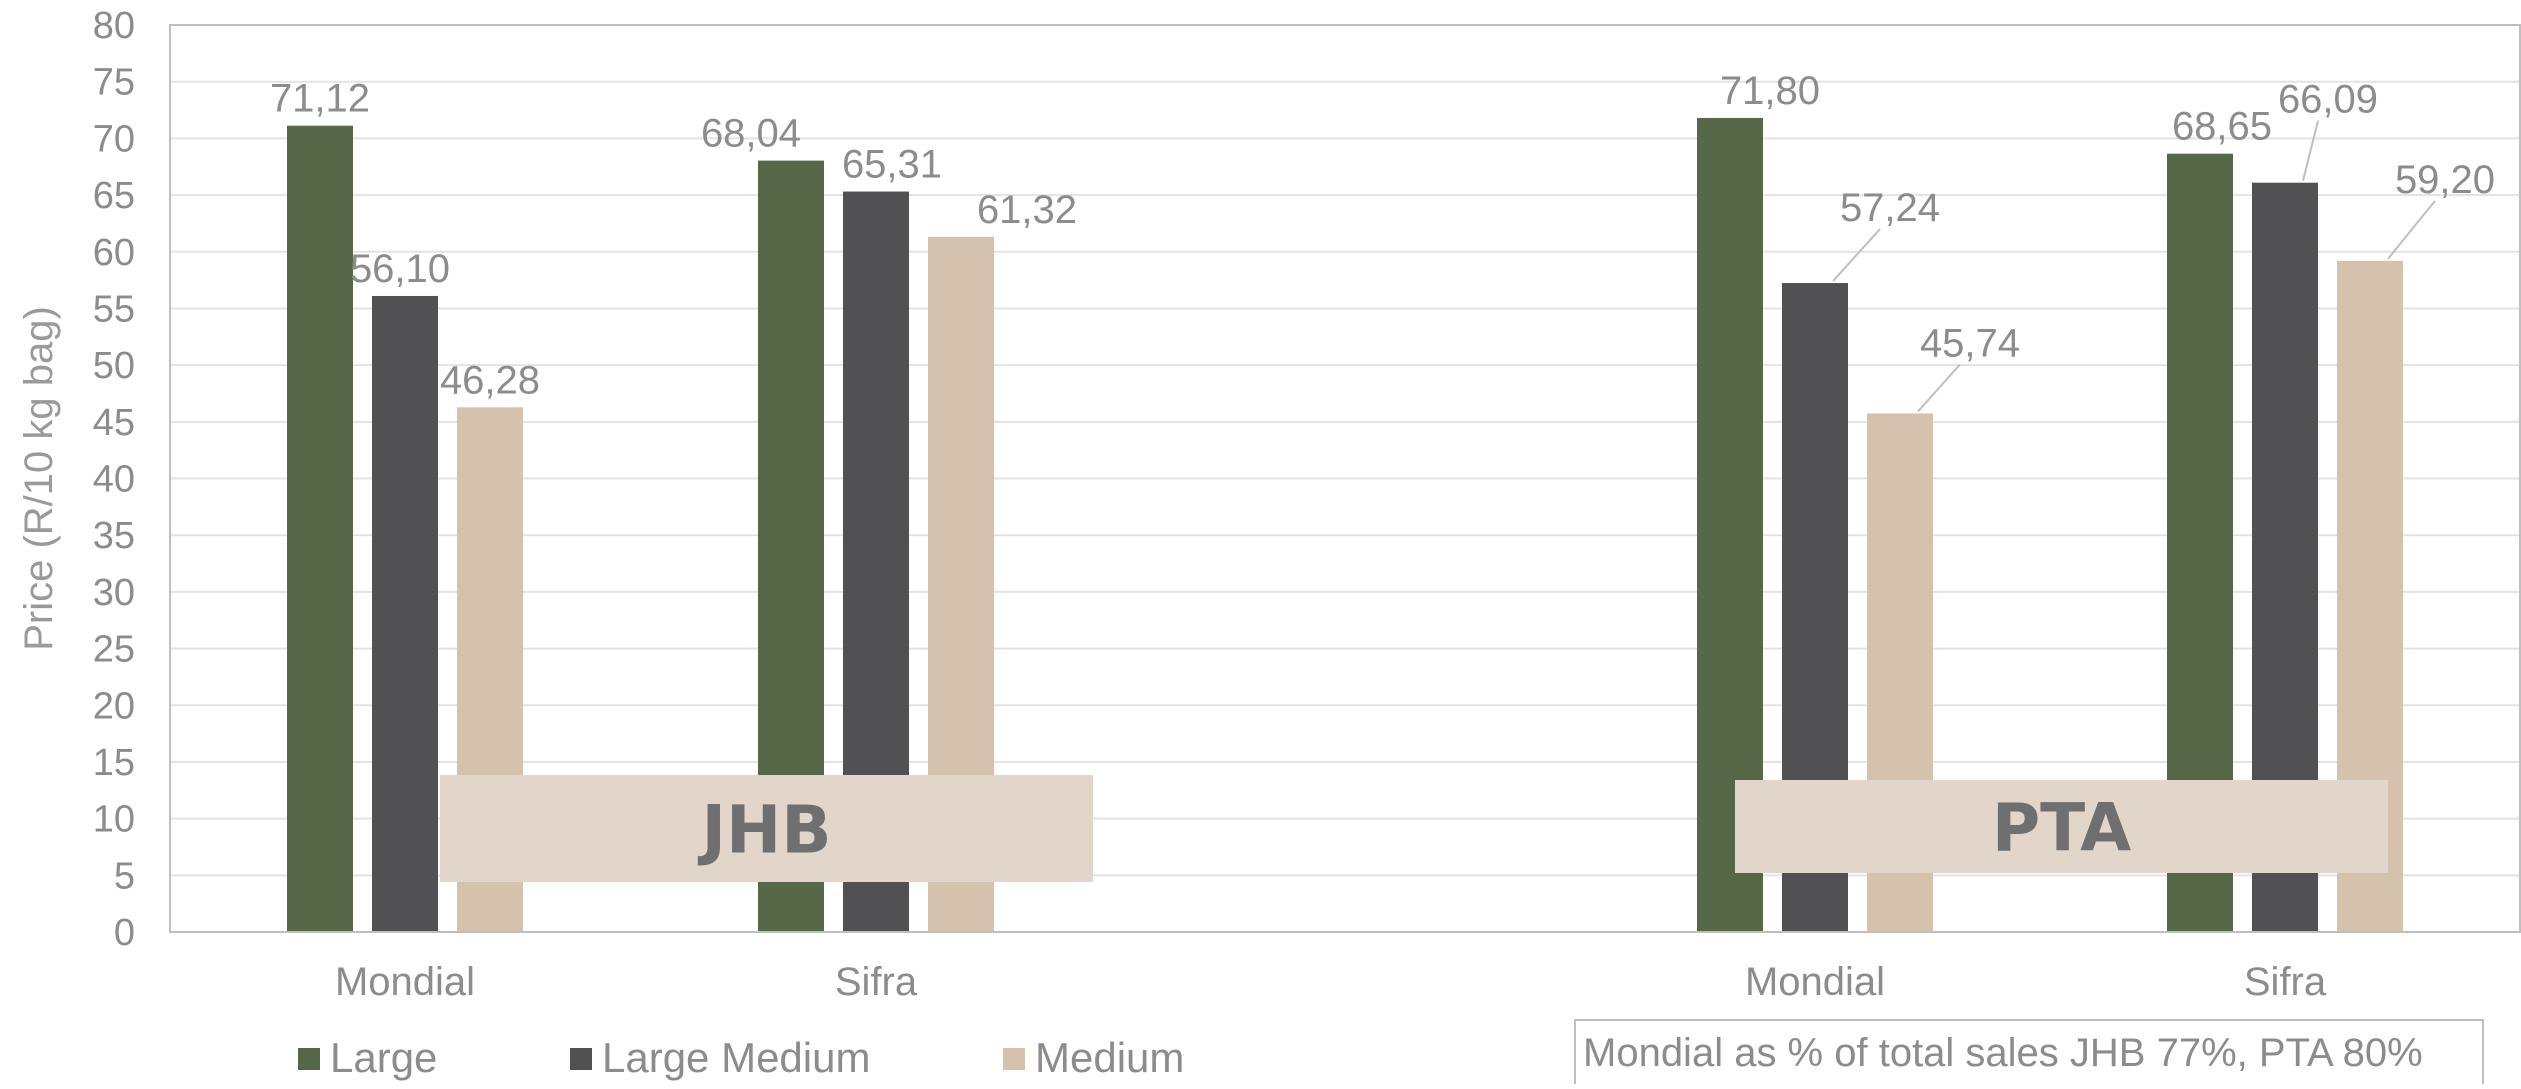  What do you see at coordinates (320, 99) in the screenshot?
I see `data-label: 71,12` at bounding box center [320, 99].